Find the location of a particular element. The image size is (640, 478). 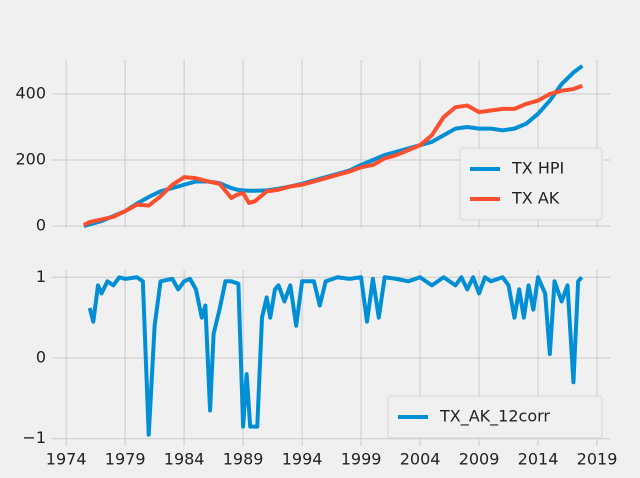

legend-label: TX HPI is located at coordinates (537, 168).